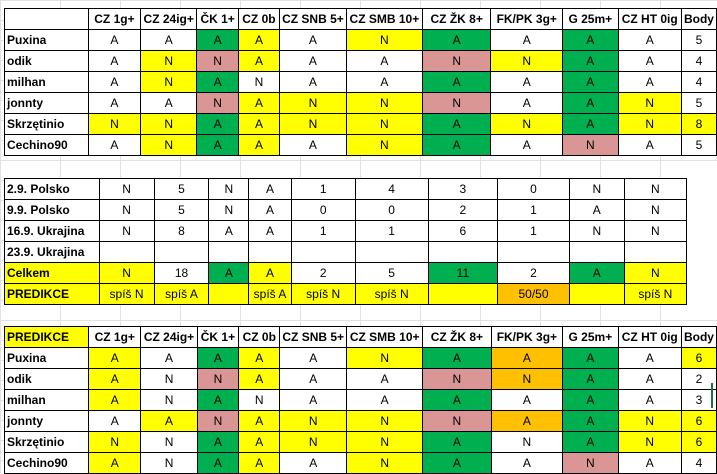 This screenshot has width=717, height=474. I want to click on column-header-11: Body, so click(698, 19).